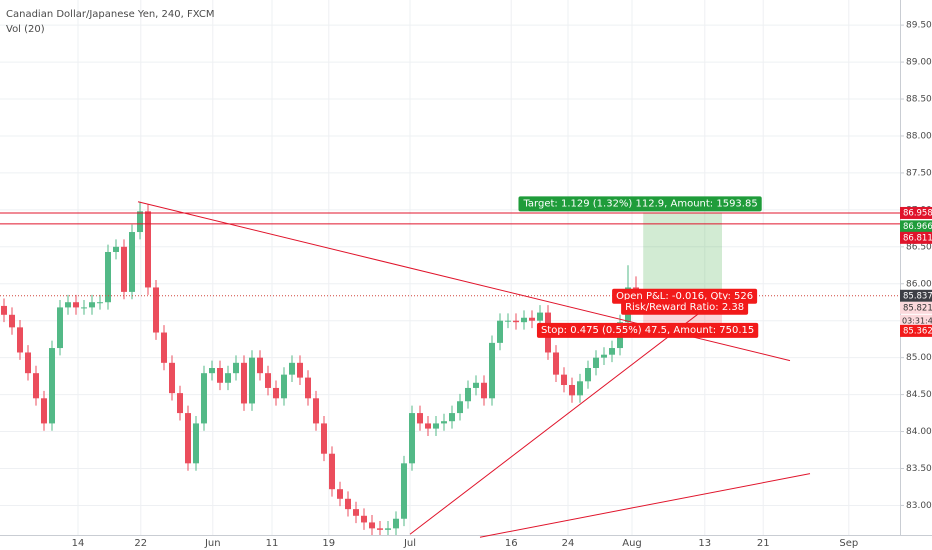  I want to click on y-tick-label: 84.500, so click(919, 395).